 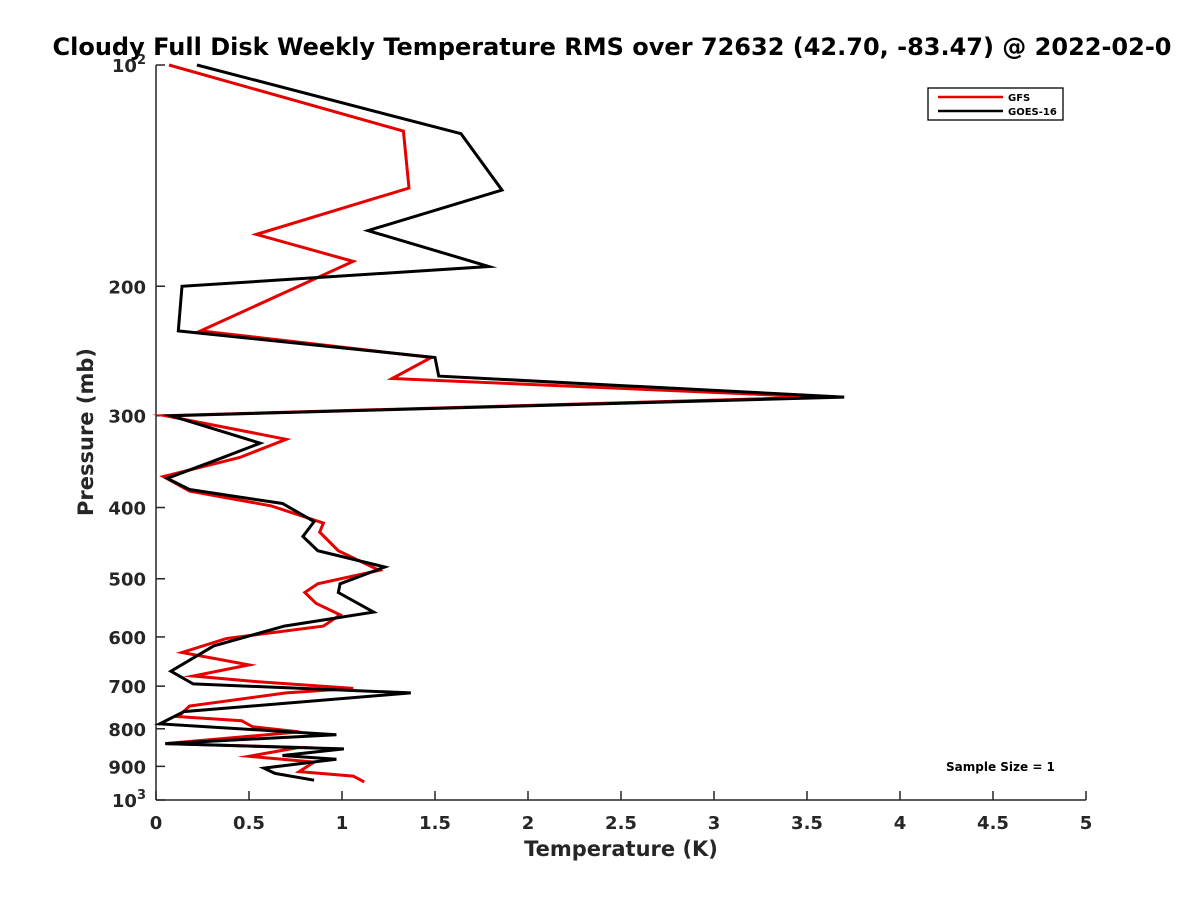 I want to click on legend: GFS GOES-16, so click(x=995, y=104).